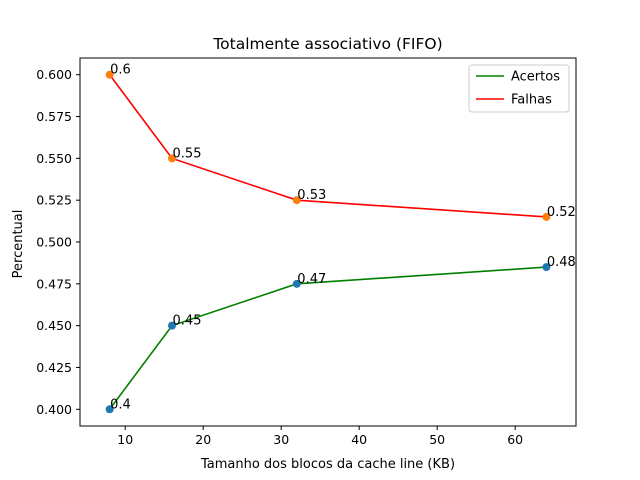  What do you see at coordinates (535, 77) in the screenshot?
I see `legend-label-acertos: Acertos` at bounding box center [535, 77].